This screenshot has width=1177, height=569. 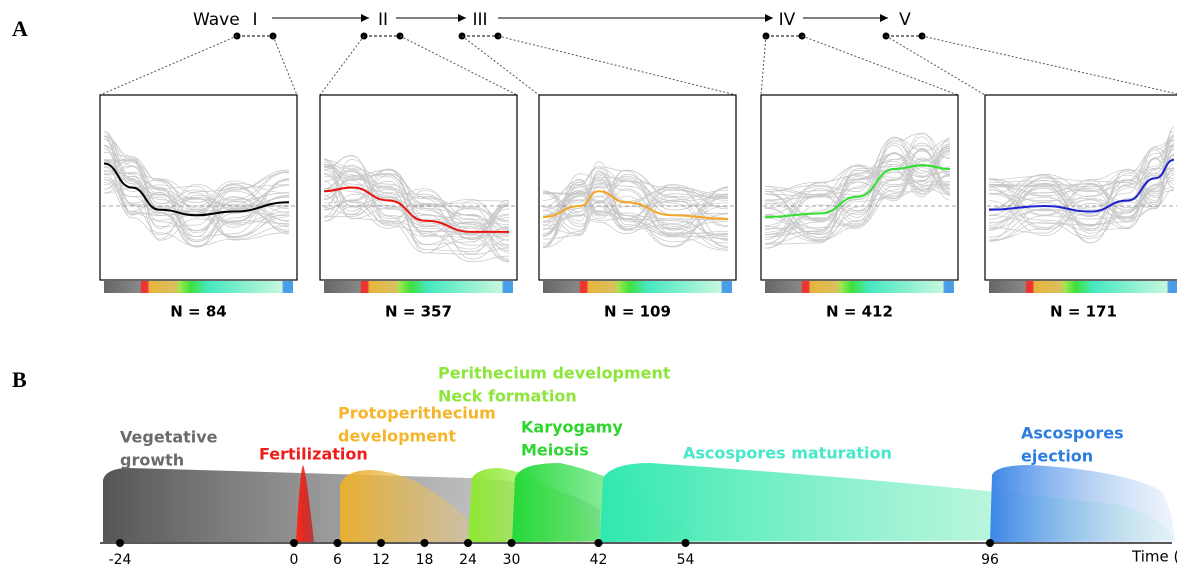 I want to click on stage-shape, so click(x=305, y=503).